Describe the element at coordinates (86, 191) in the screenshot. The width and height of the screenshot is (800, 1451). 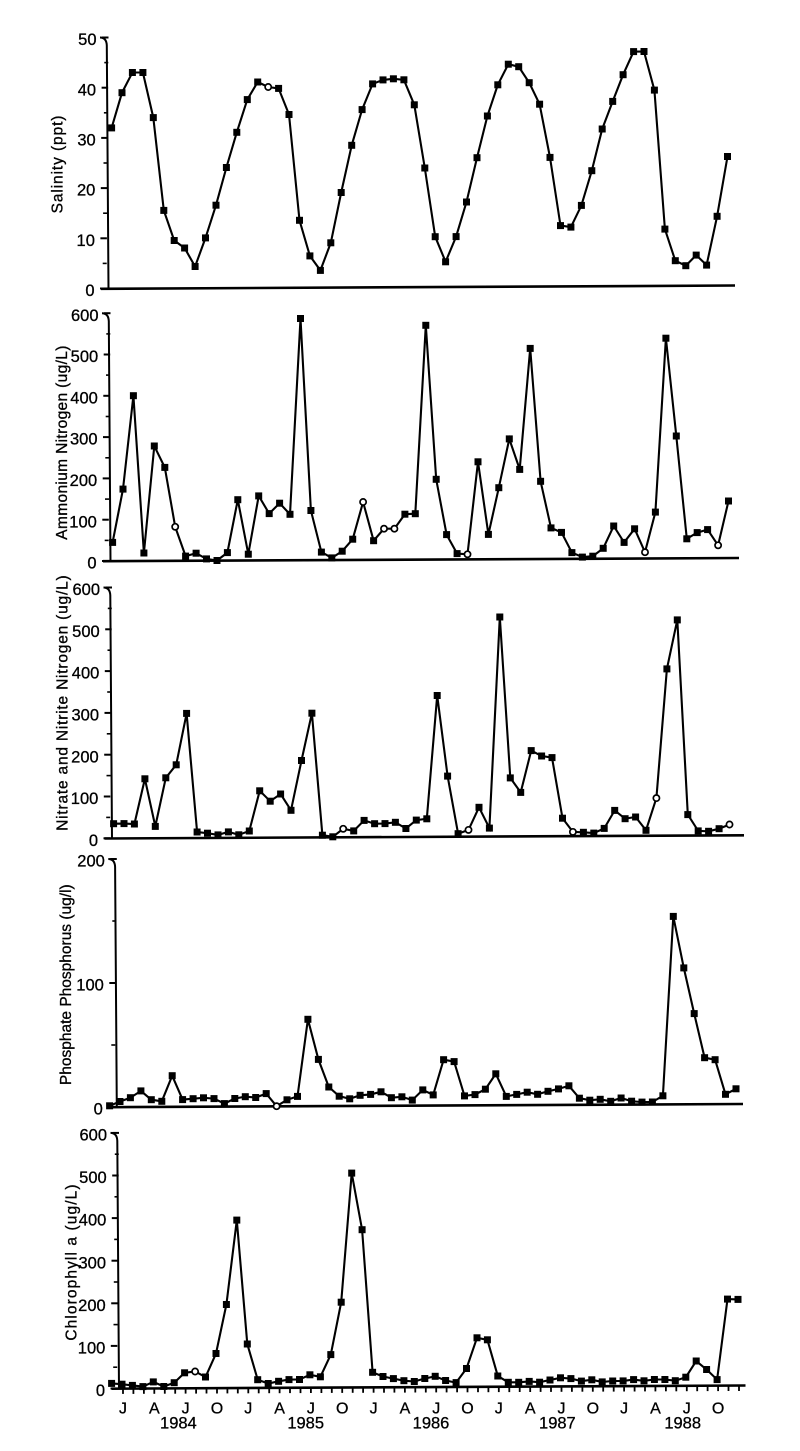
I see `svg-text: 20` at that location.